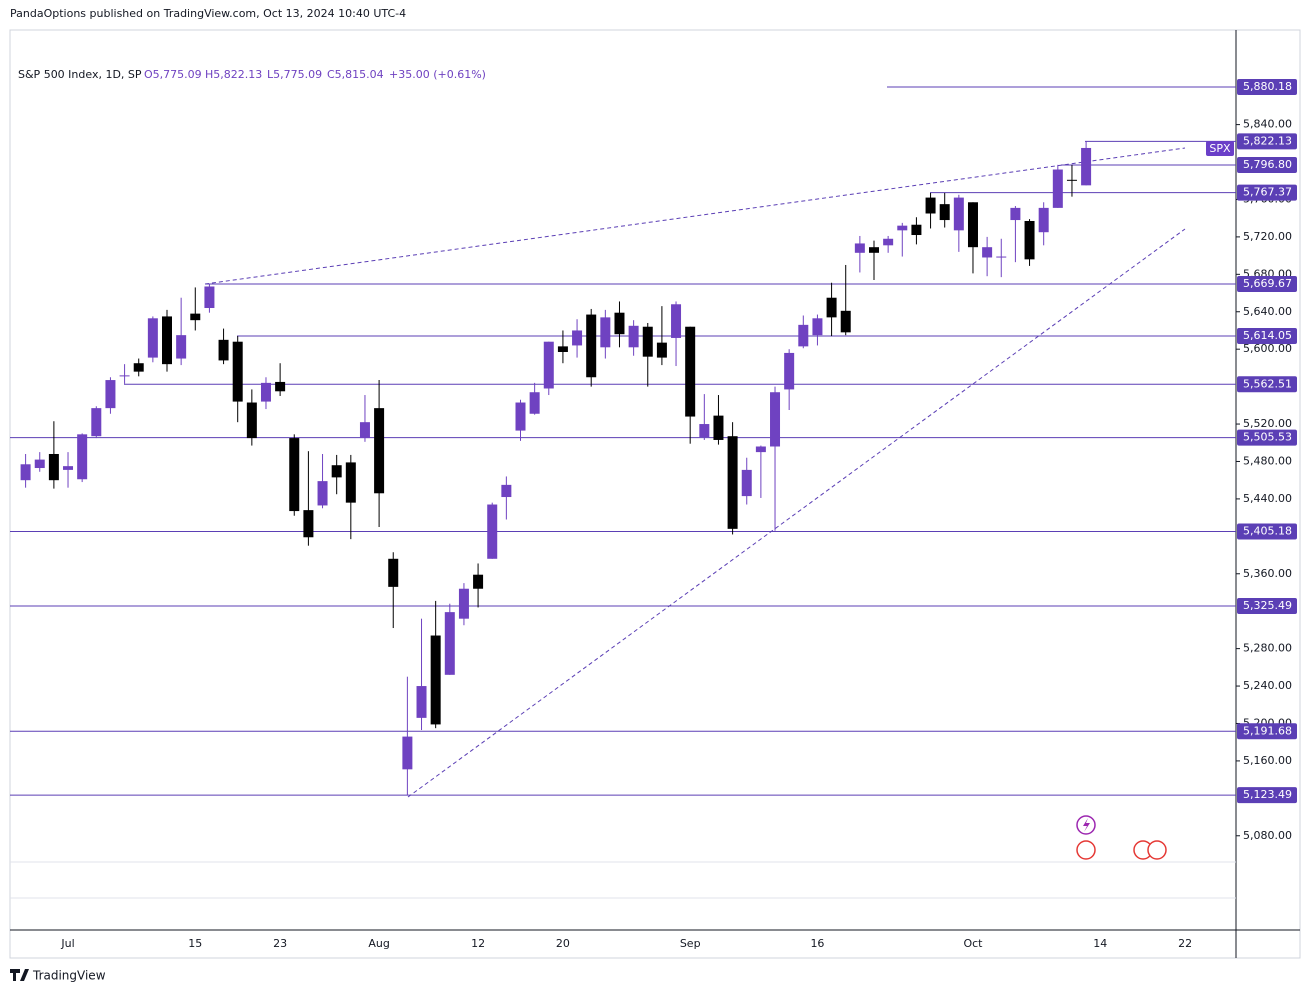 Image resolution: width=1311 pixels, height=994 pixels. Describe the element at coordinates (1267, 124) in the screenshot. I see `y-tick-label: 5,840.00` at that location.